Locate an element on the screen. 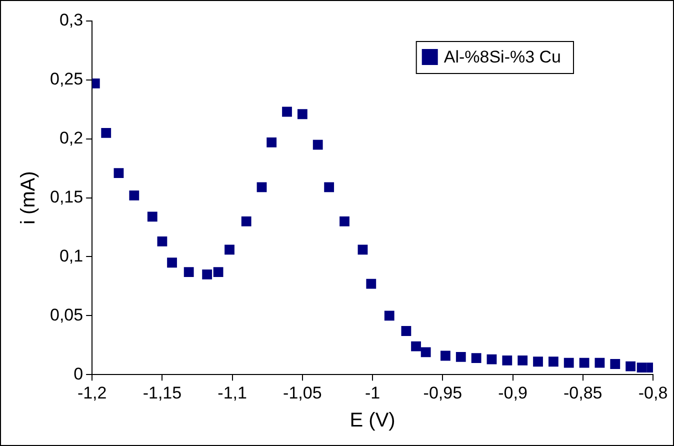 The height and width of the screenshot is (446, 674). x-tick-label: -1,05 is located at coordinates (302, 392).